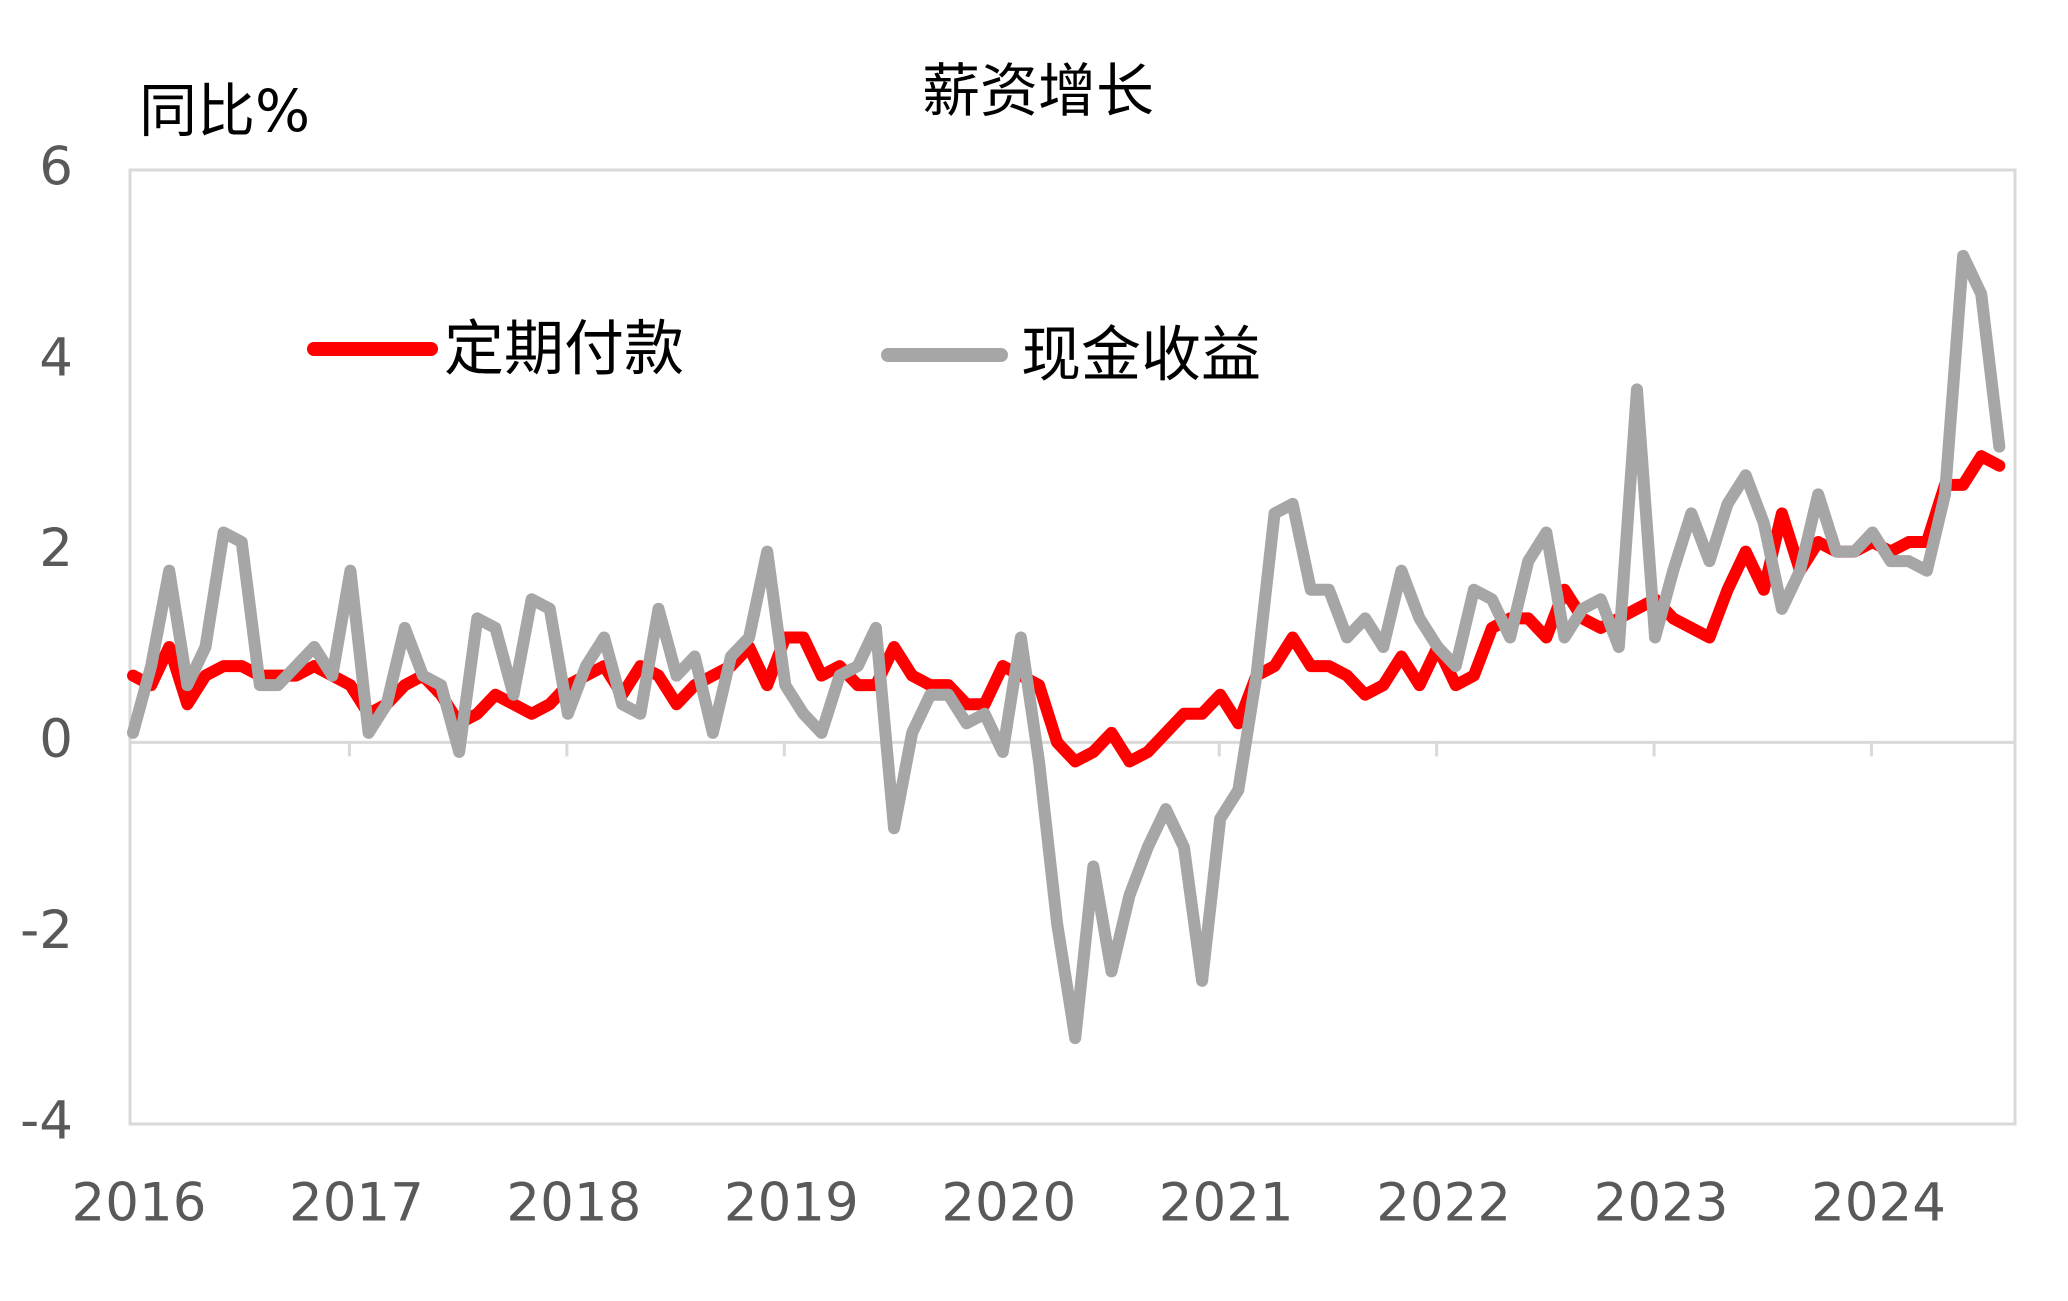 The height and width of the screenshot is (1301, 2068). What do you see at coordinates (56, 548) in the screenshot?
I see `y-tick-label: 2` at bounding box center [56, 548].